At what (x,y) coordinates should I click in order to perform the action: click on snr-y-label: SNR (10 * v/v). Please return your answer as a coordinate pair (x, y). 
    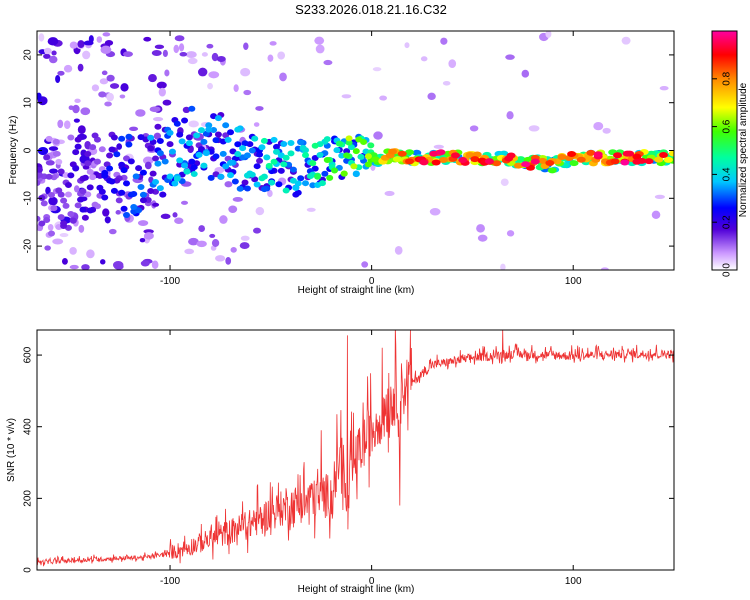
    Looking at the image, I should click on (11, 450).